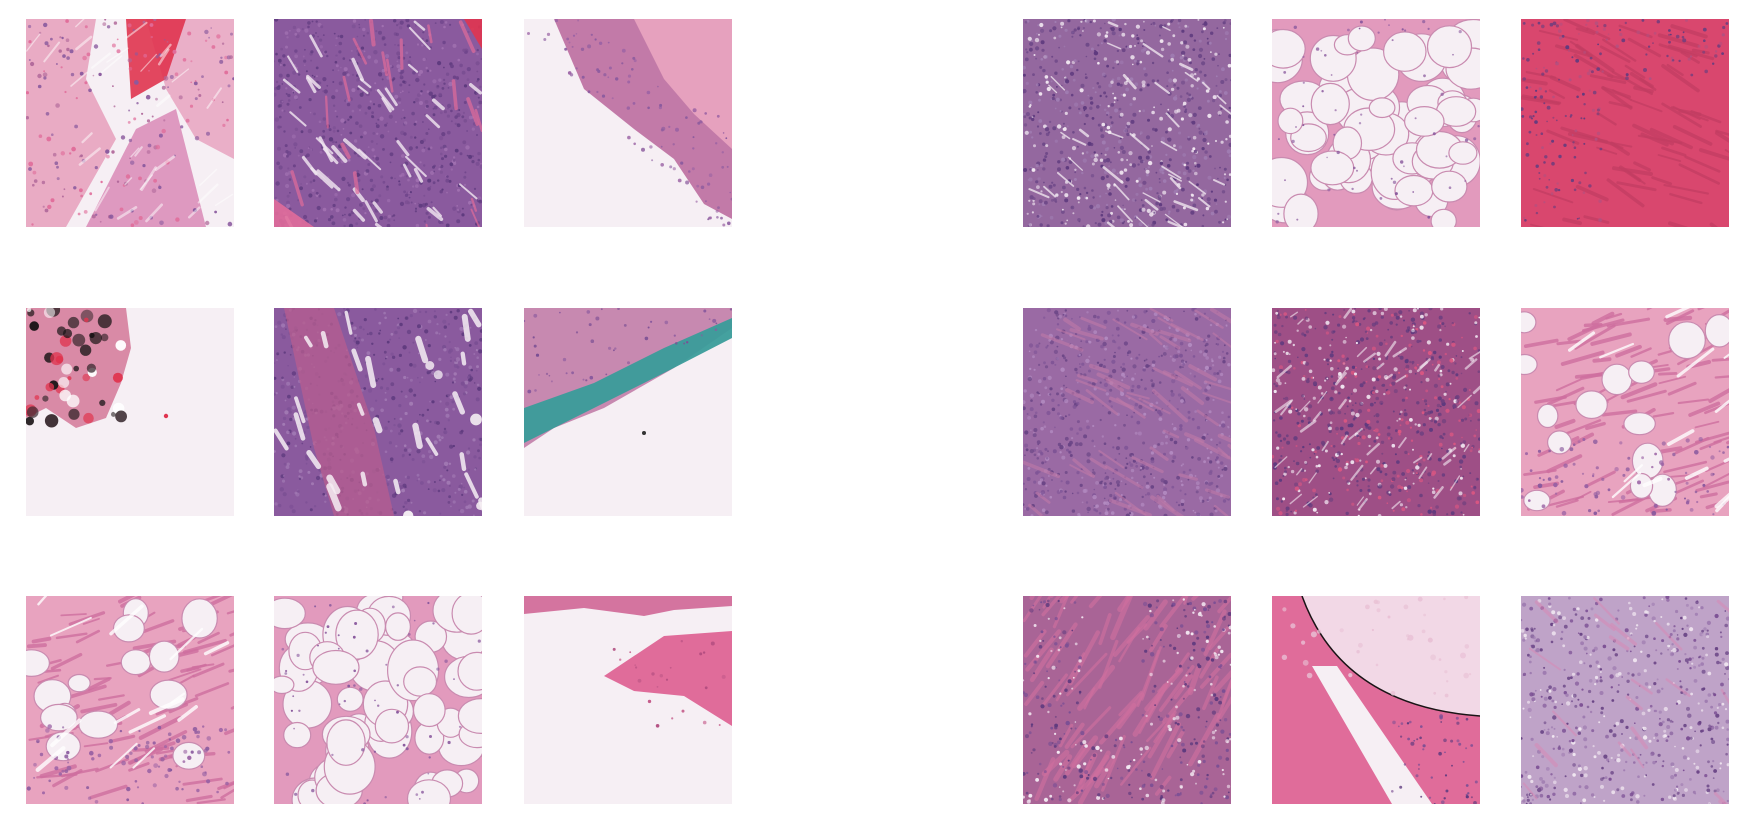 The height and width of the screenshot is (828, 1750). I want to click on patch-r-r2c2, so click(1376, 412).